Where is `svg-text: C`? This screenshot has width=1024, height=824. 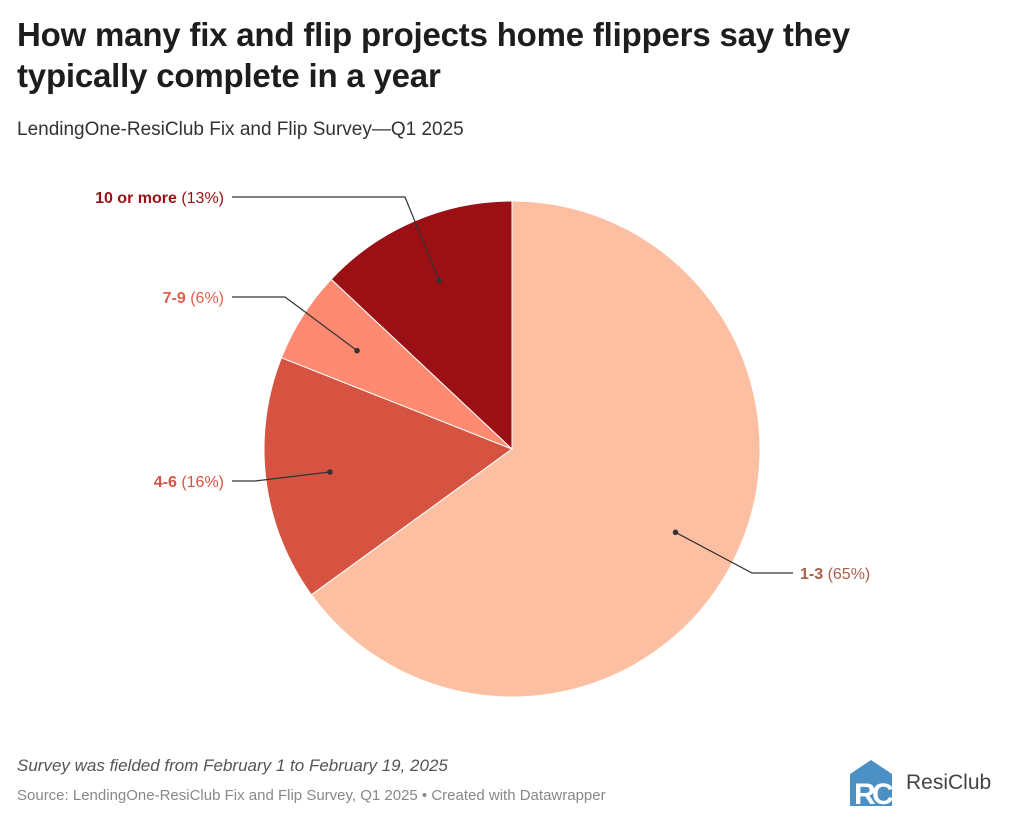
svg-text: C is located at coordinates (883, 792).